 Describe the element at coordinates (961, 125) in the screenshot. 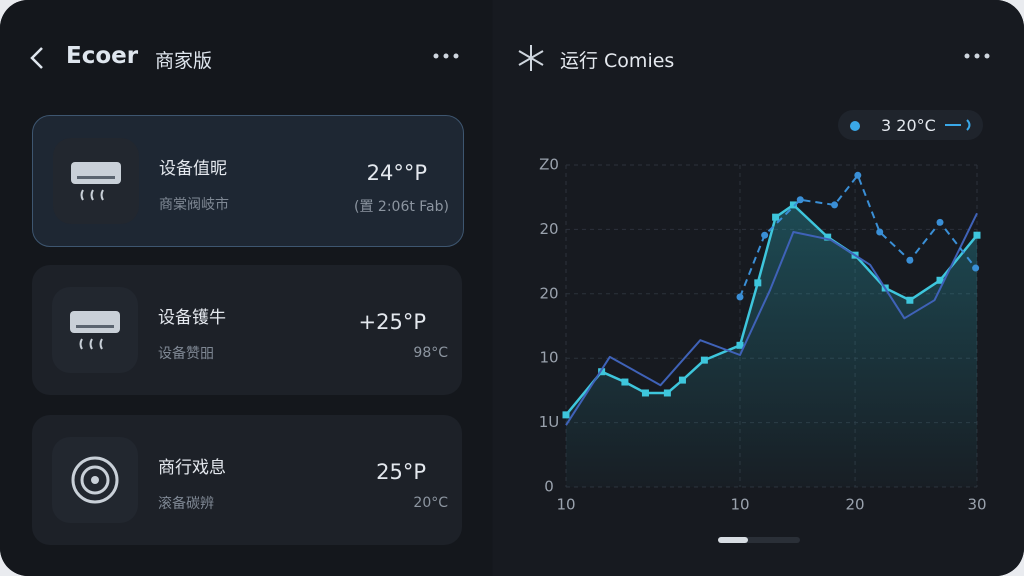

I see `legend-toggle` at that location.